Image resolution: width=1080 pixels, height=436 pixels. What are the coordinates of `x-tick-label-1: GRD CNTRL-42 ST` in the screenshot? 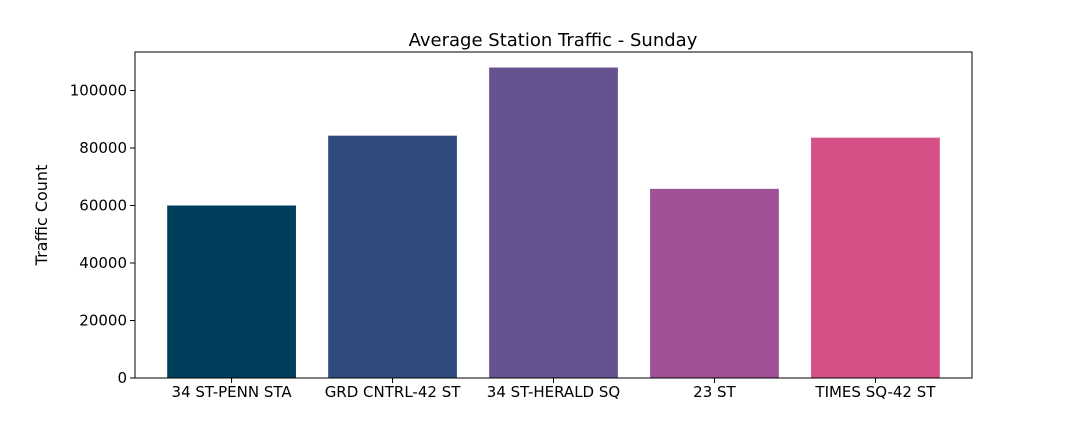 It's located at (393, 392).